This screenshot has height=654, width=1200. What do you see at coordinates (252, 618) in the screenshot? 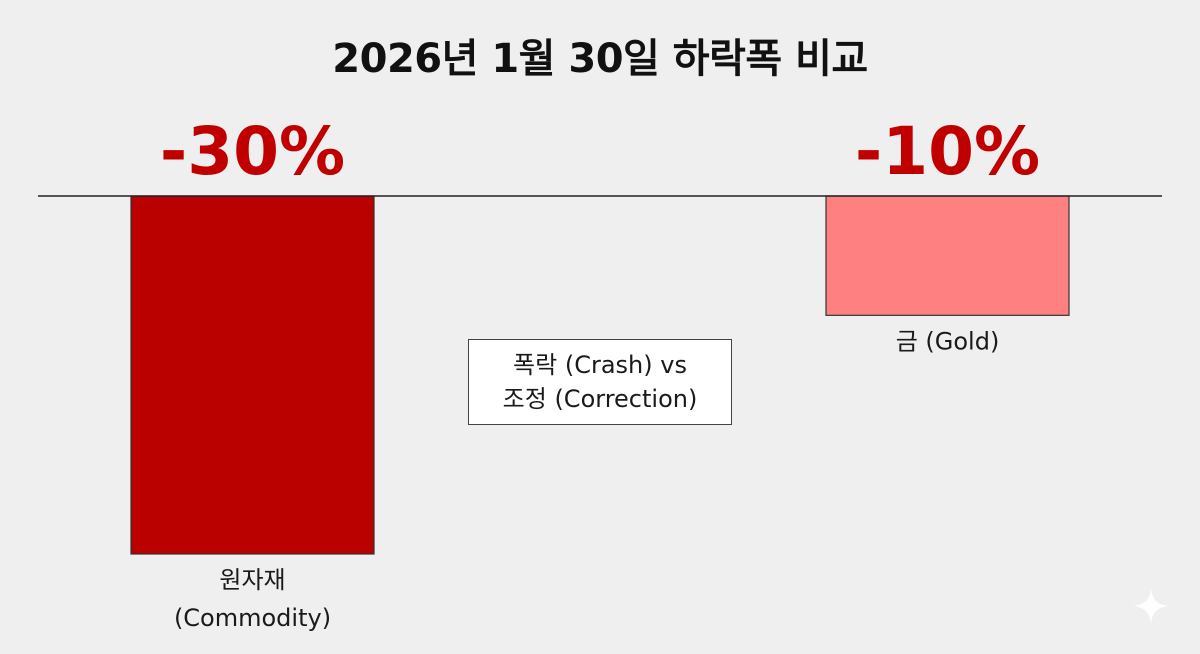
I see `category-label-0-line-1: (Commodity)` at bounding box center [252, 618].